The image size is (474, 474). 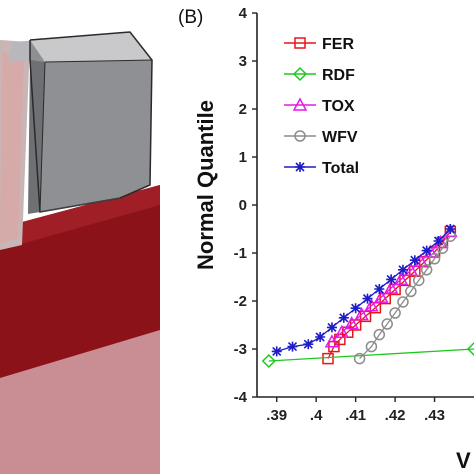 I want to click on series-layer, so click(x=367, y=296).